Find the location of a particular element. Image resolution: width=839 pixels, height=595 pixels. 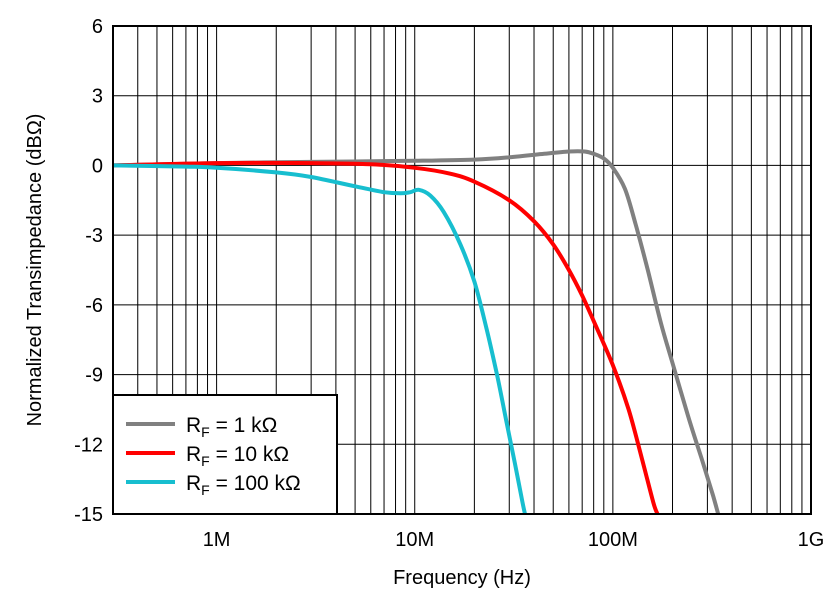

y-tick-label: -12 is located at coordinates (88, 445).